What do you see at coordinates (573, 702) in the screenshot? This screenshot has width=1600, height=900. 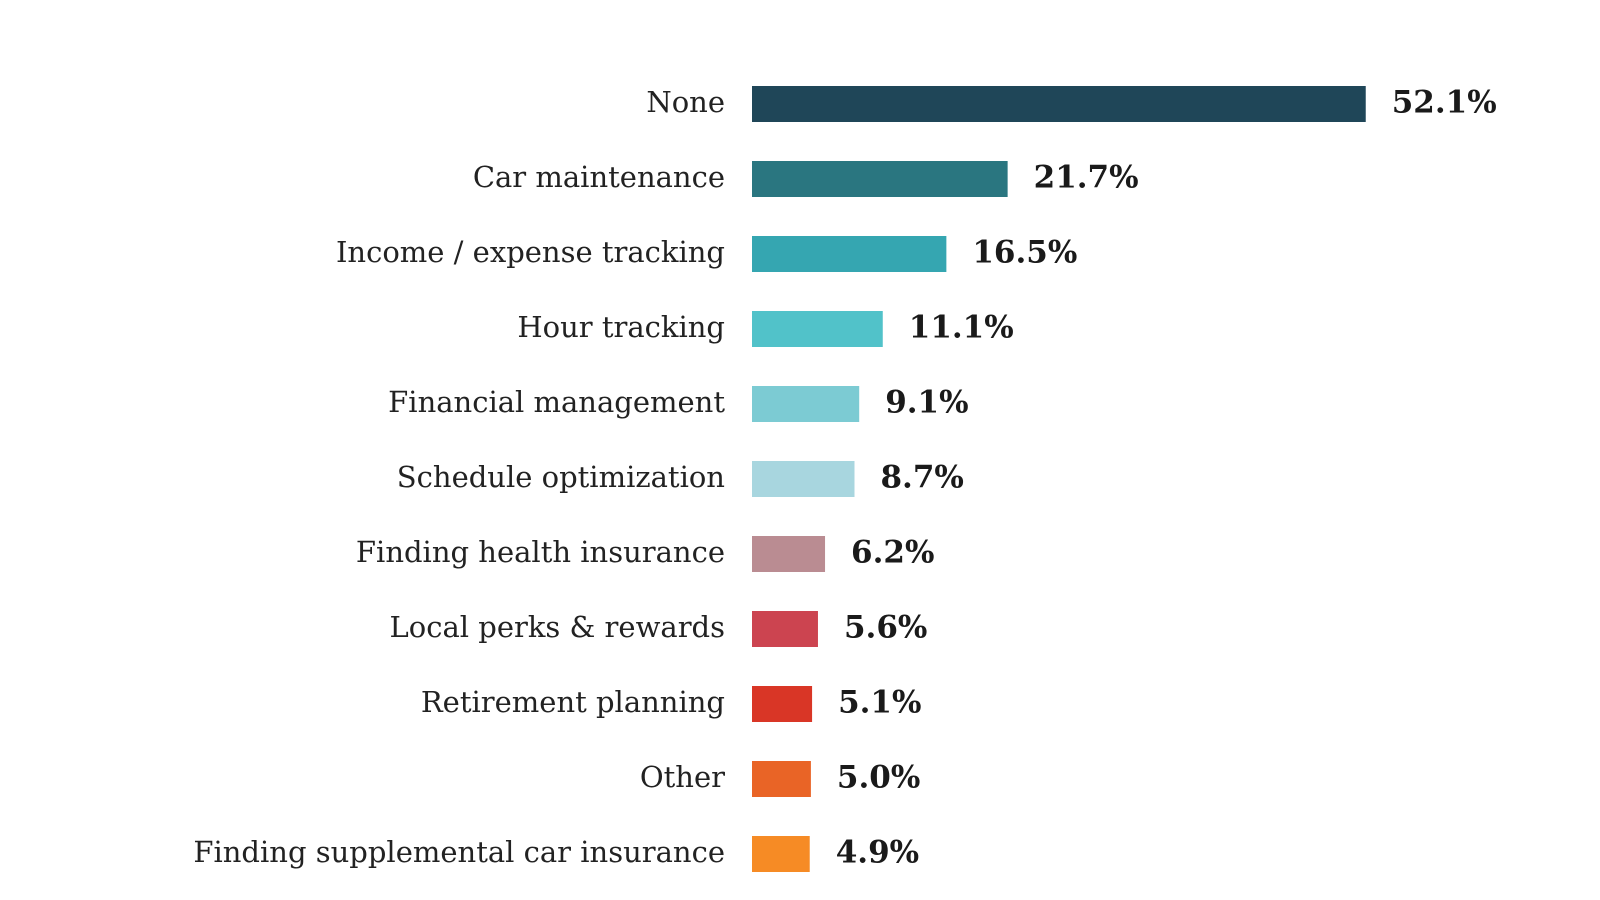 I see `category-label: Retirement planning` at bounding box center [573, 702].